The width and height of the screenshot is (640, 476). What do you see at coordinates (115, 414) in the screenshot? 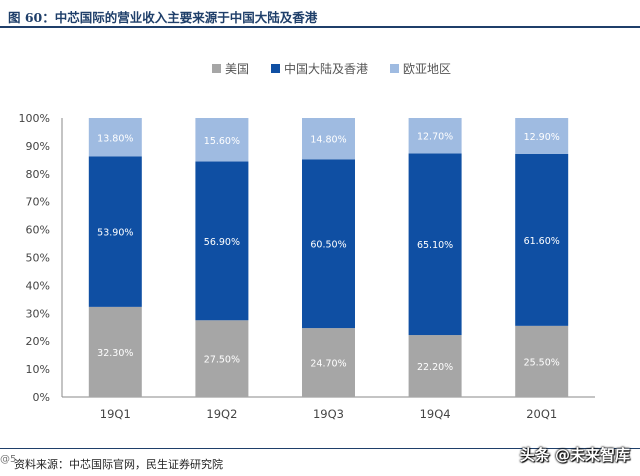
I see `x-tick-label: 19Q1` at bounding box center [115, 414].